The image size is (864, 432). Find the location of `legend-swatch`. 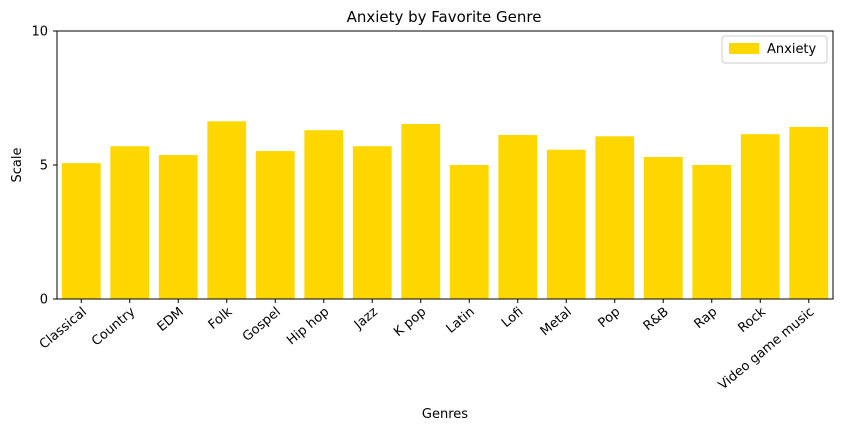

legend-swatch is located at coordinates (744, 48).